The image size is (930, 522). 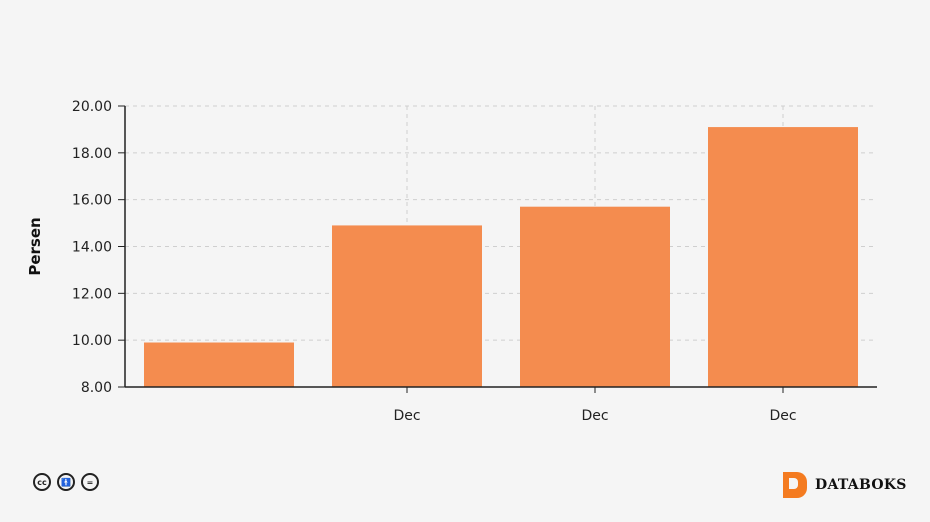 What do you see at coordinates (42, 482) in the screenshot?
I see `cc-icon: cc` at bounding box center [42, 482].